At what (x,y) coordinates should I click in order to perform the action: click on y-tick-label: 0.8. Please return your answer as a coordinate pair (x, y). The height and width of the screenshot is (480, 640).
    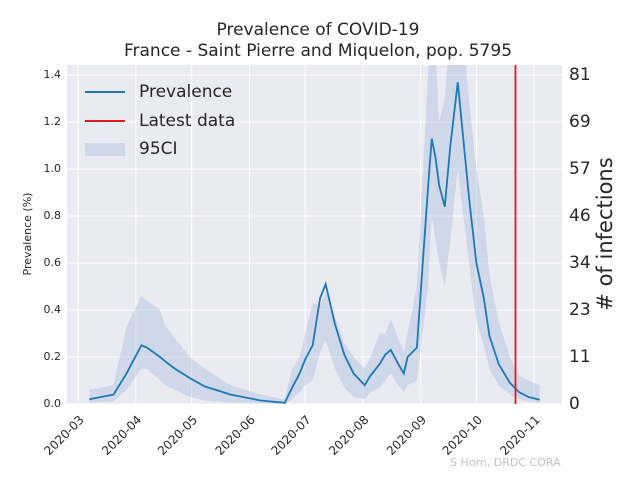
    Looking at the image, I should click on (53, 215).